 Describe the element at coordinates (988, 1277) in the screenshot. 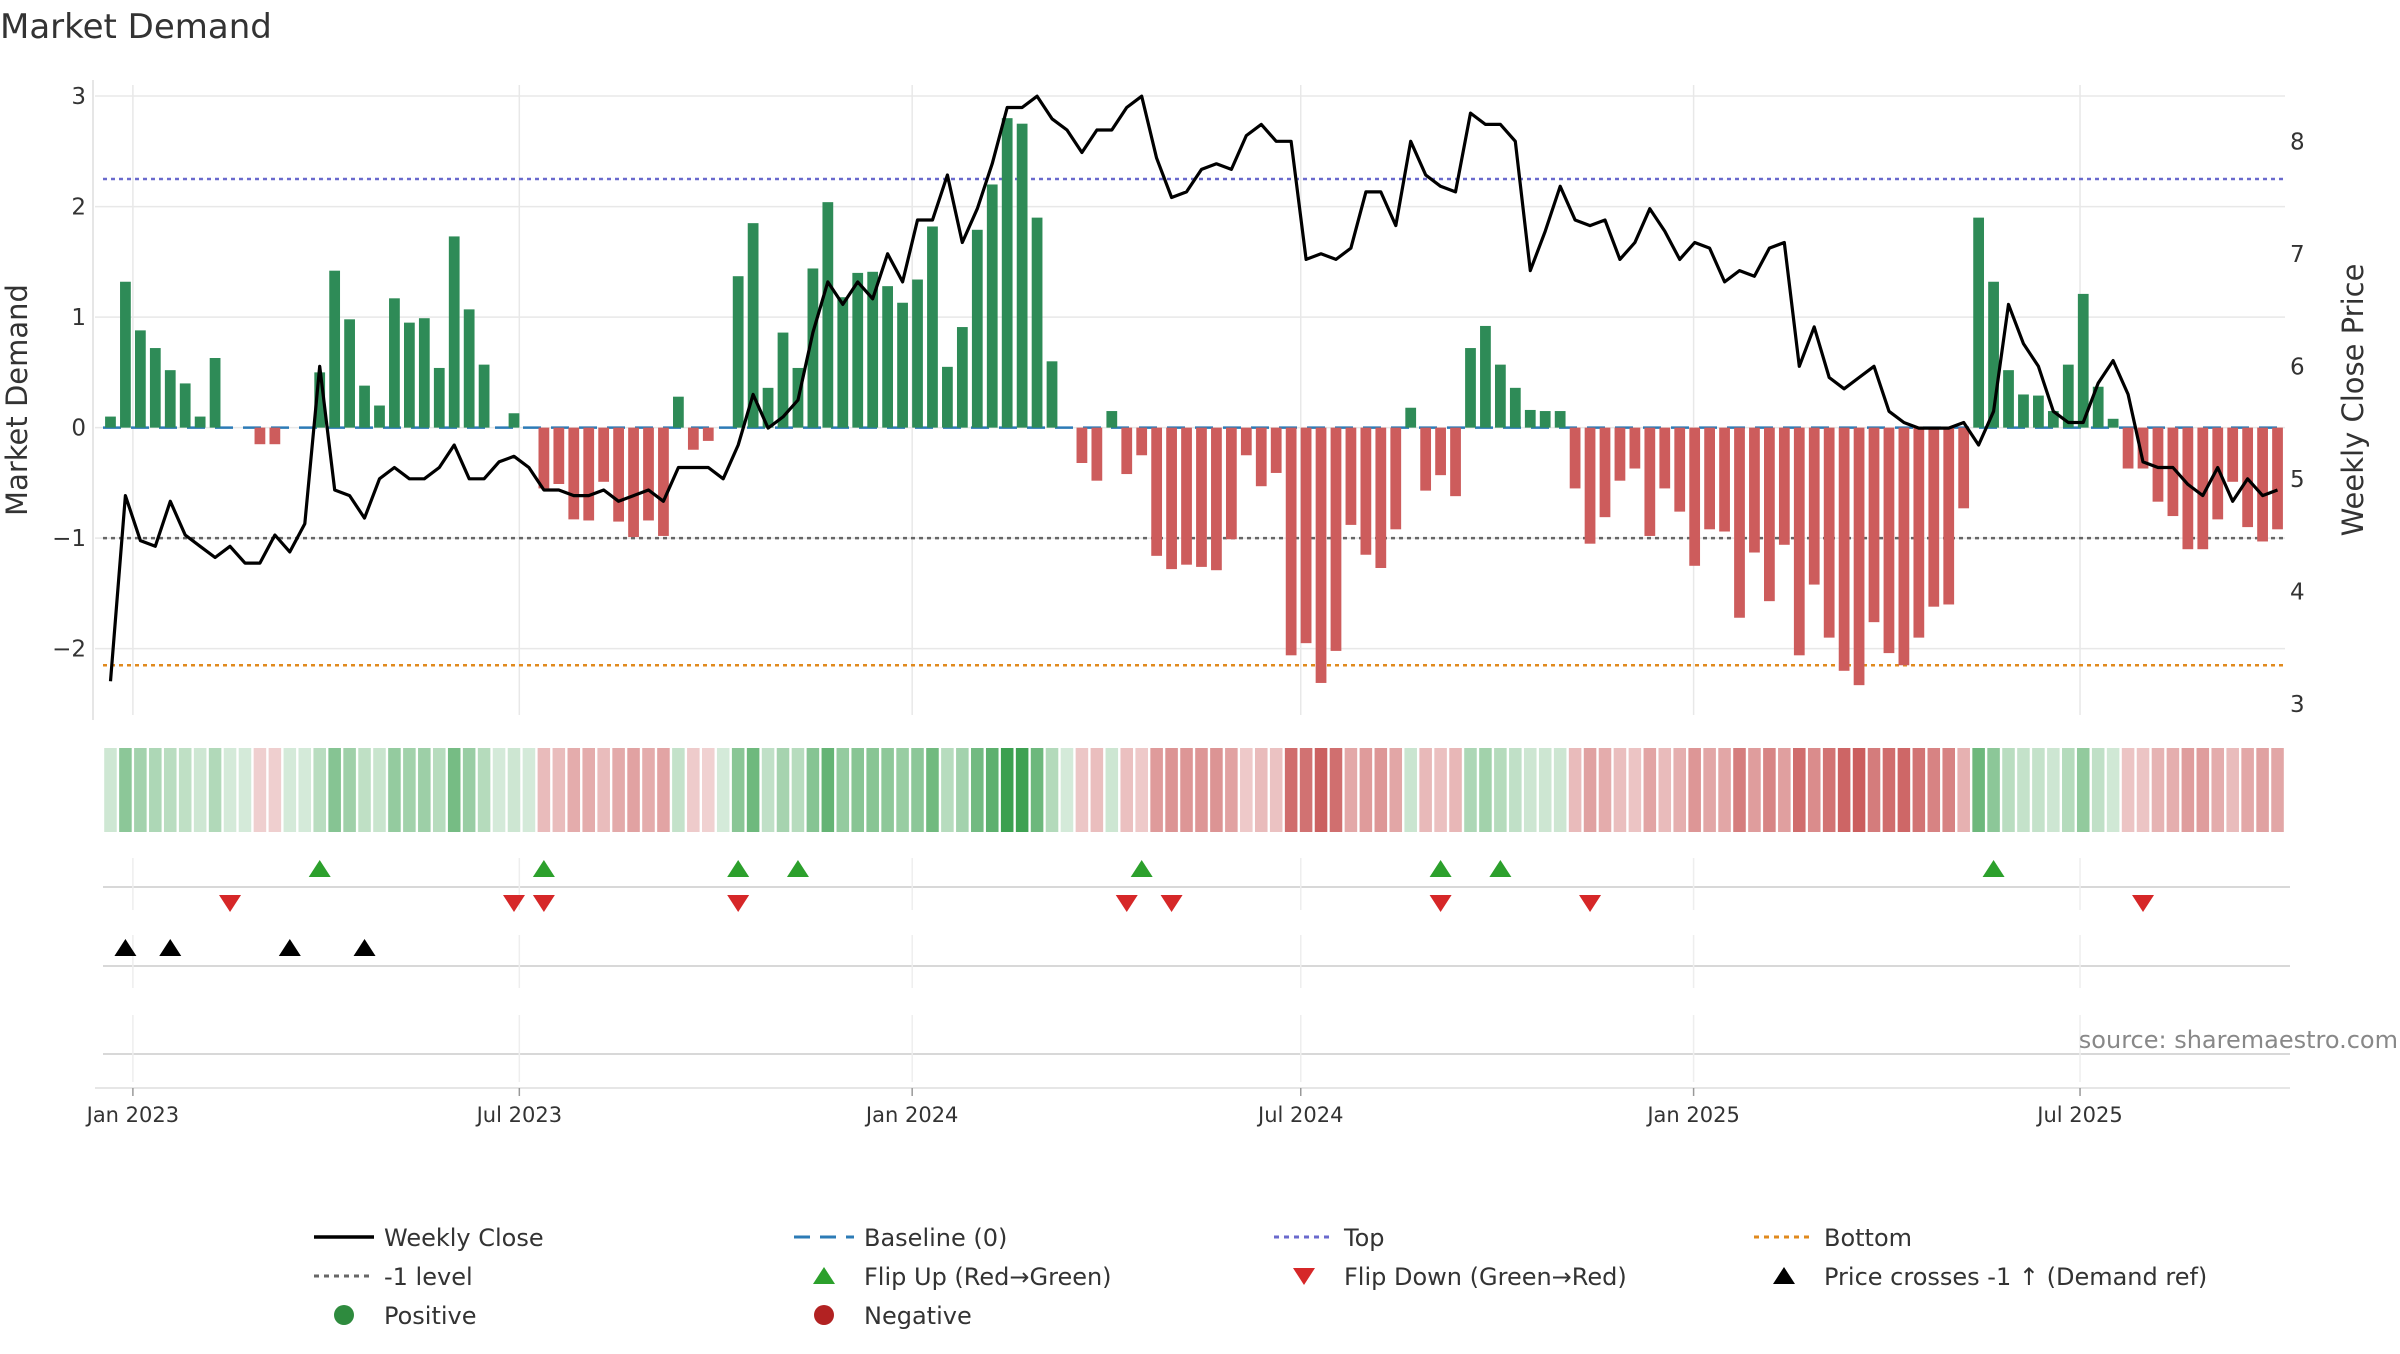

I see `legend-label: Flip Up (Red→Green)` at that location.